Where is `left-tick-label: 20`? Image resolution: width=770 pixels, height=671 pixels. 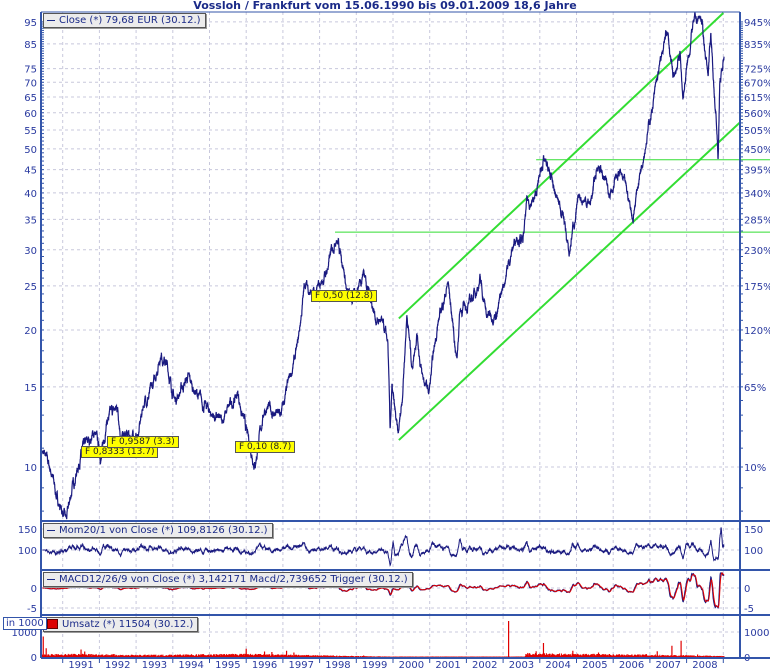 left-tick-label: 20 is located at coordinates (30, 331).